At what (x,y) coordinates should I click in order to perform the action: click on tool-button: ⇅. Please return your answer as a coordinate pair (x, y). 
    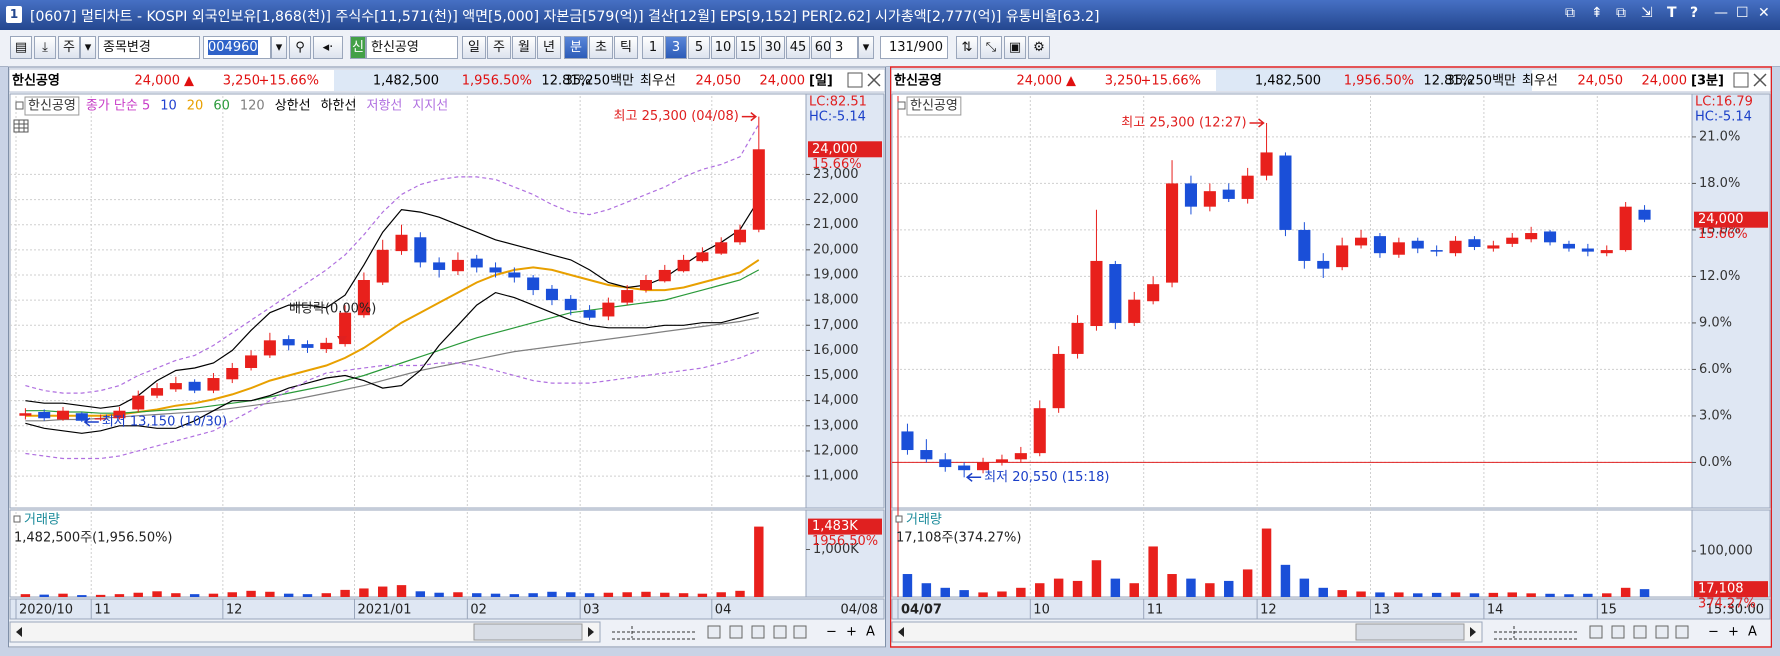
    Looking at the image, I should click on (967, 47).